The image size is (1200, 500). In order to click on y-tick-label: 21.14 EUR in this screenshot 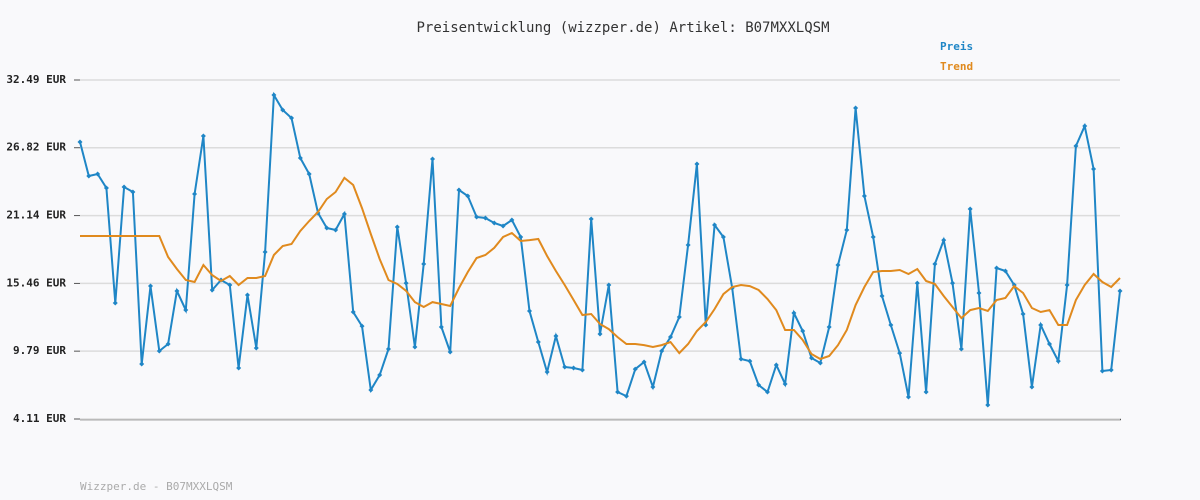, I will do `click(36, 215)`.